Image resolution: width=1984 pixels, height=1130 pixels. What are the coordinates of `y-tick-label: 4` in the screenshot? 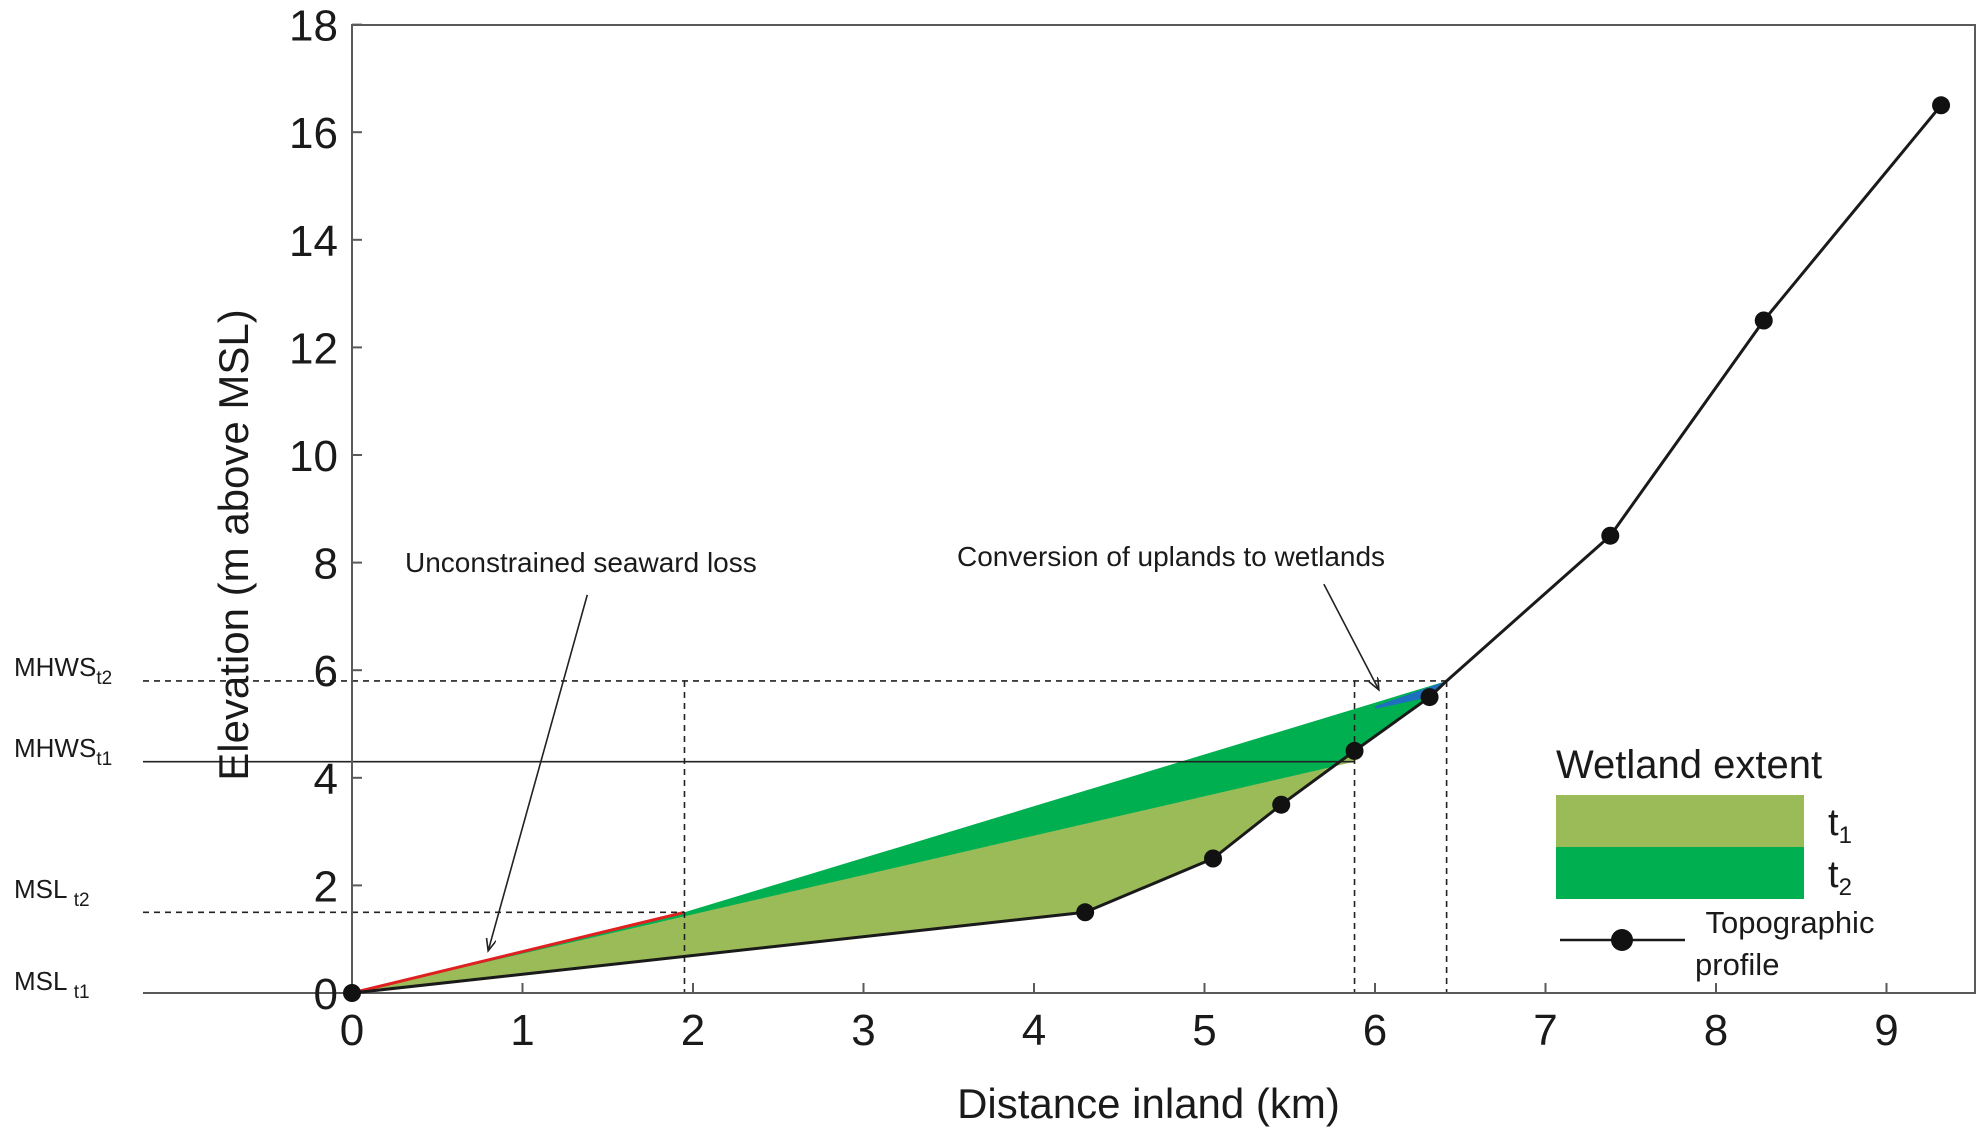 It's located at (326, 779).